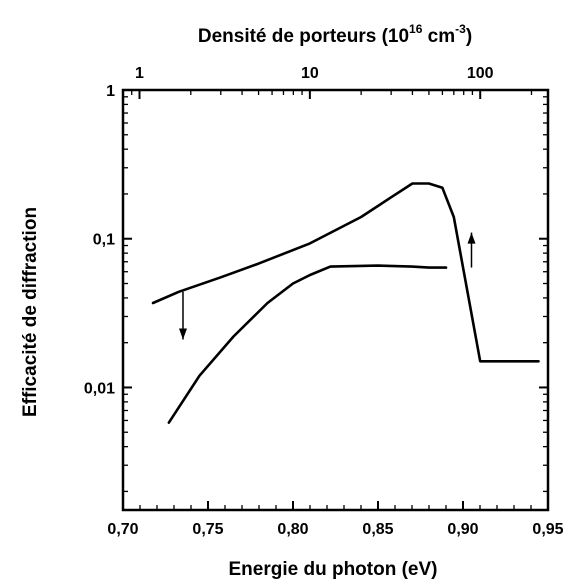 This screenshot has width=572, height=585. Describe the element at coordinates (438, 36) in the screenshot. I see `top-axis-title-mid: cm` at that location.